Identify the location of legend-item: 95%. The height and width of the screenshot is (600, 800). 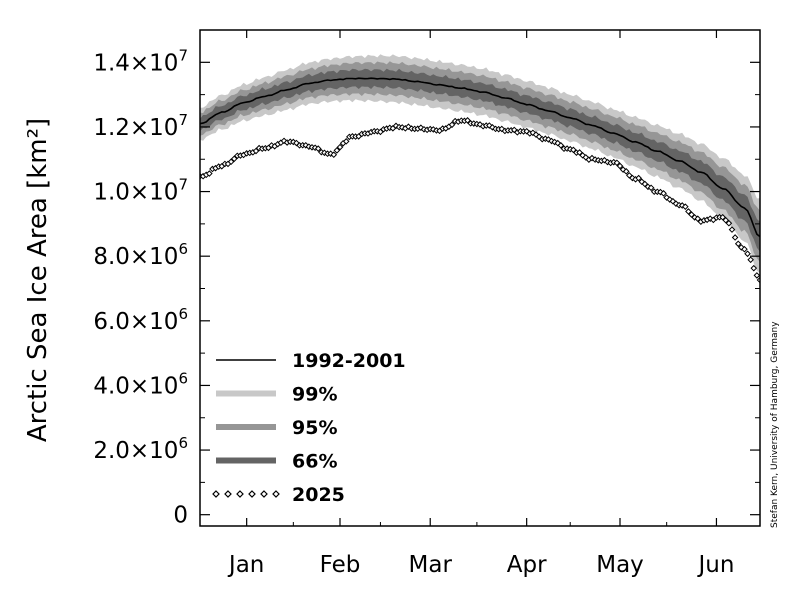
(276, 428).